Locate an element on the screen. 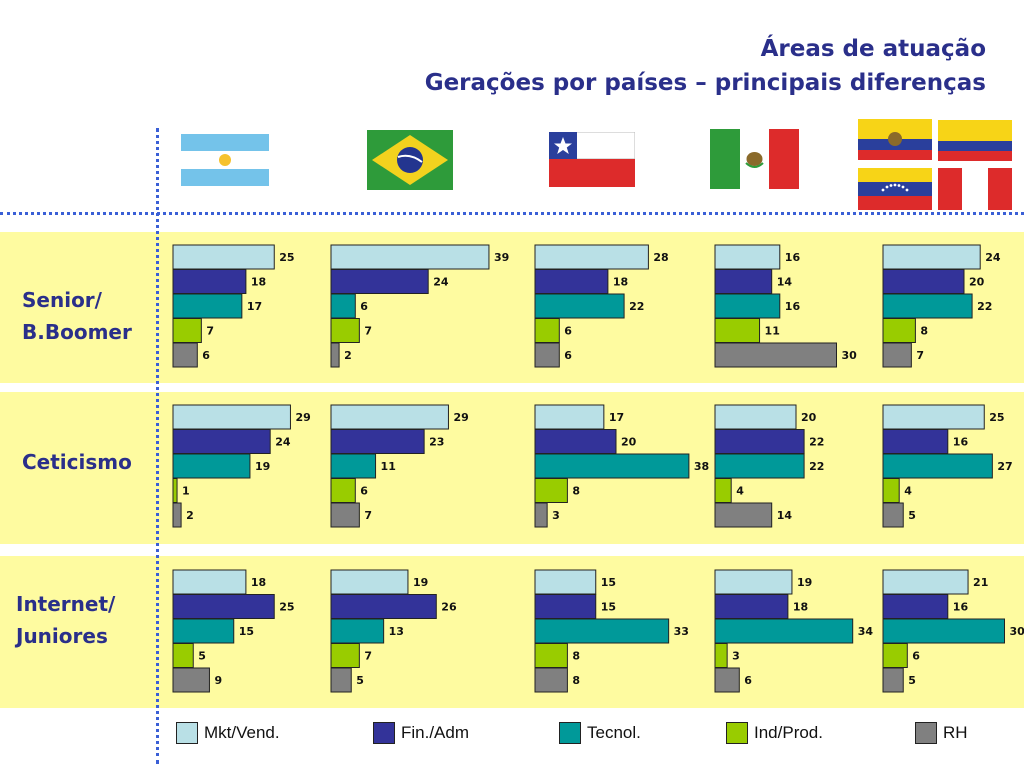 Image resolution: width=1024 pixels, height=768 pixels. peru-flag is located at coordinates (975, 189).